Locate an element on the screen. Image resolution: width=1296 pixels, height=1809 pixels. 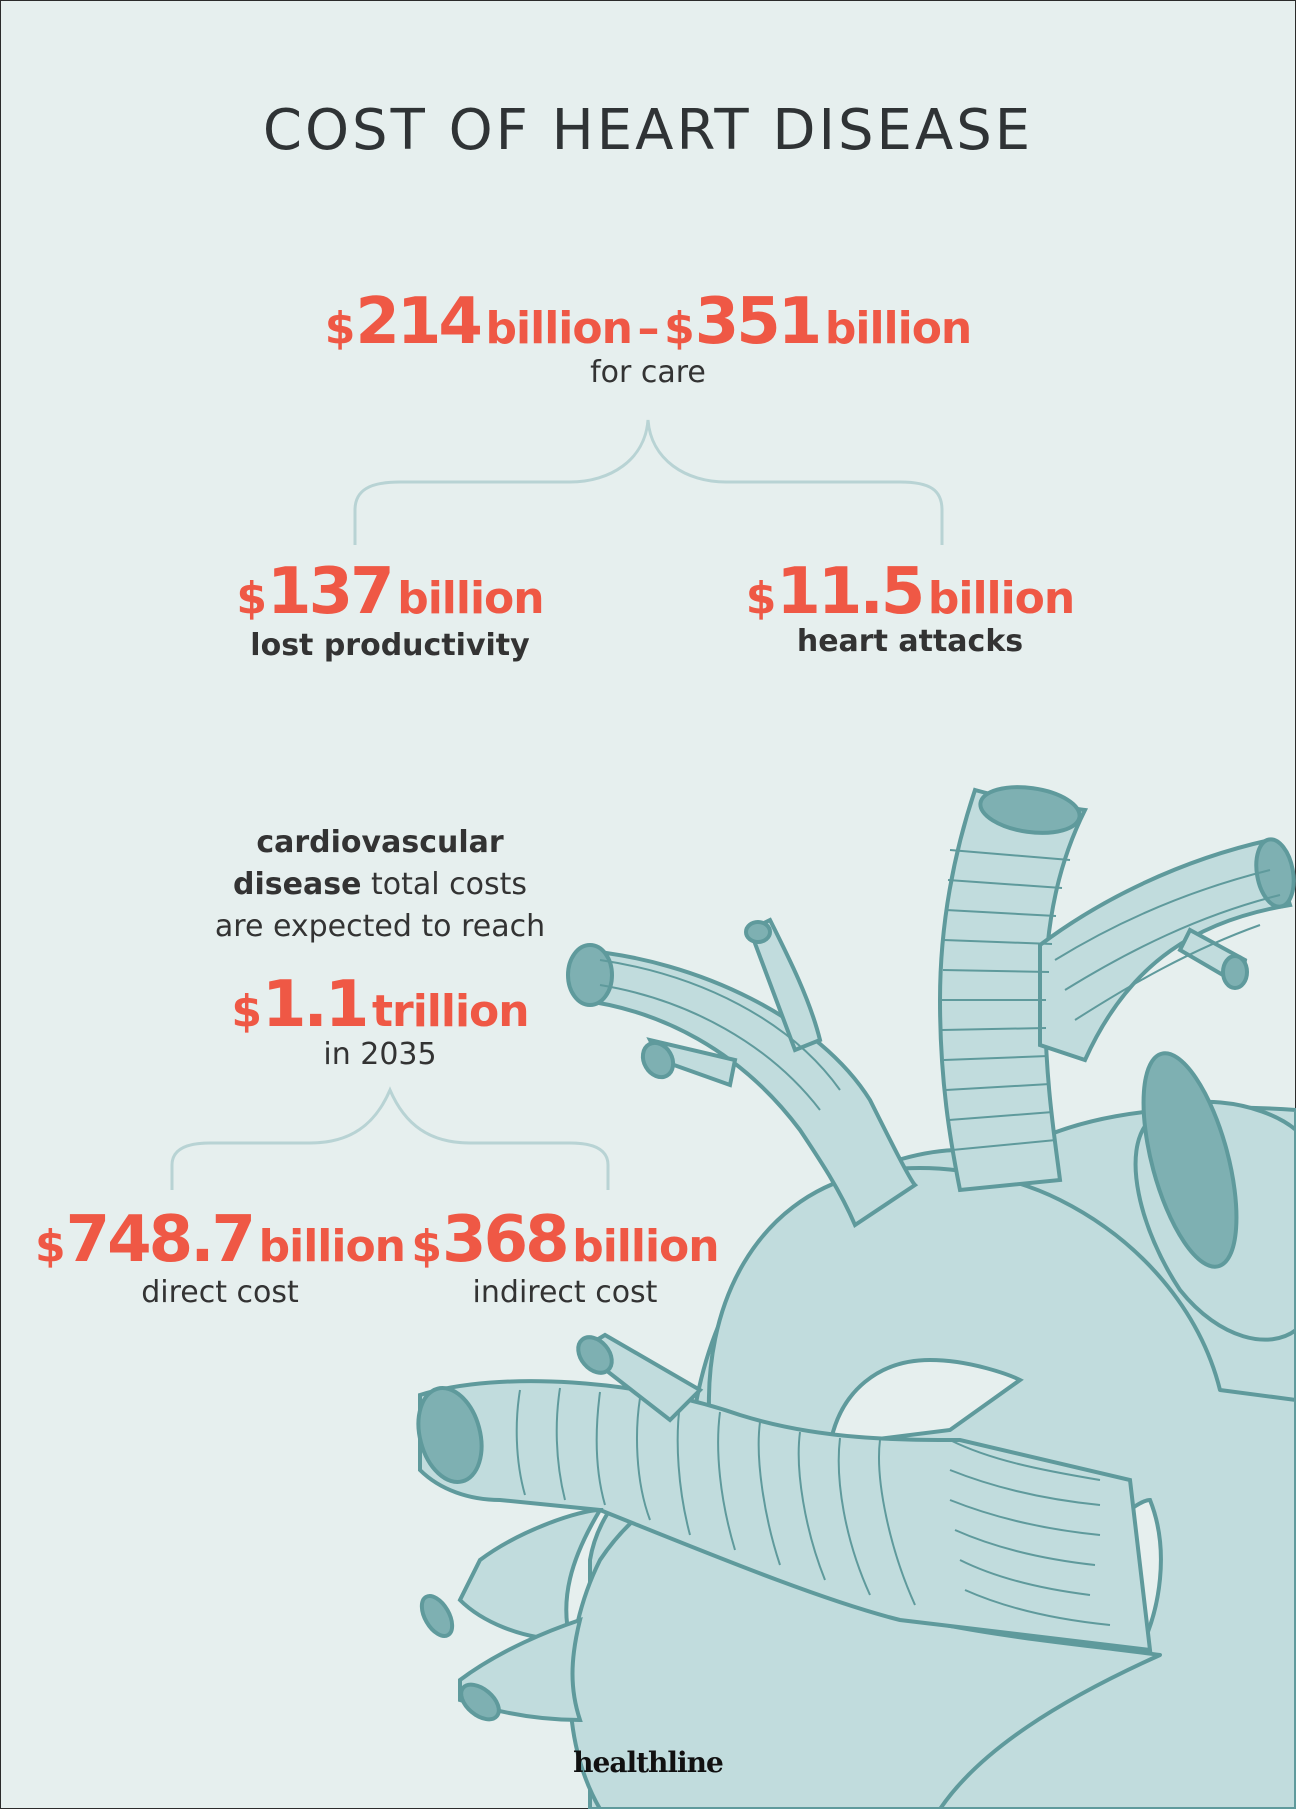
bottom-bracket is located at coordinates (390, 1138).